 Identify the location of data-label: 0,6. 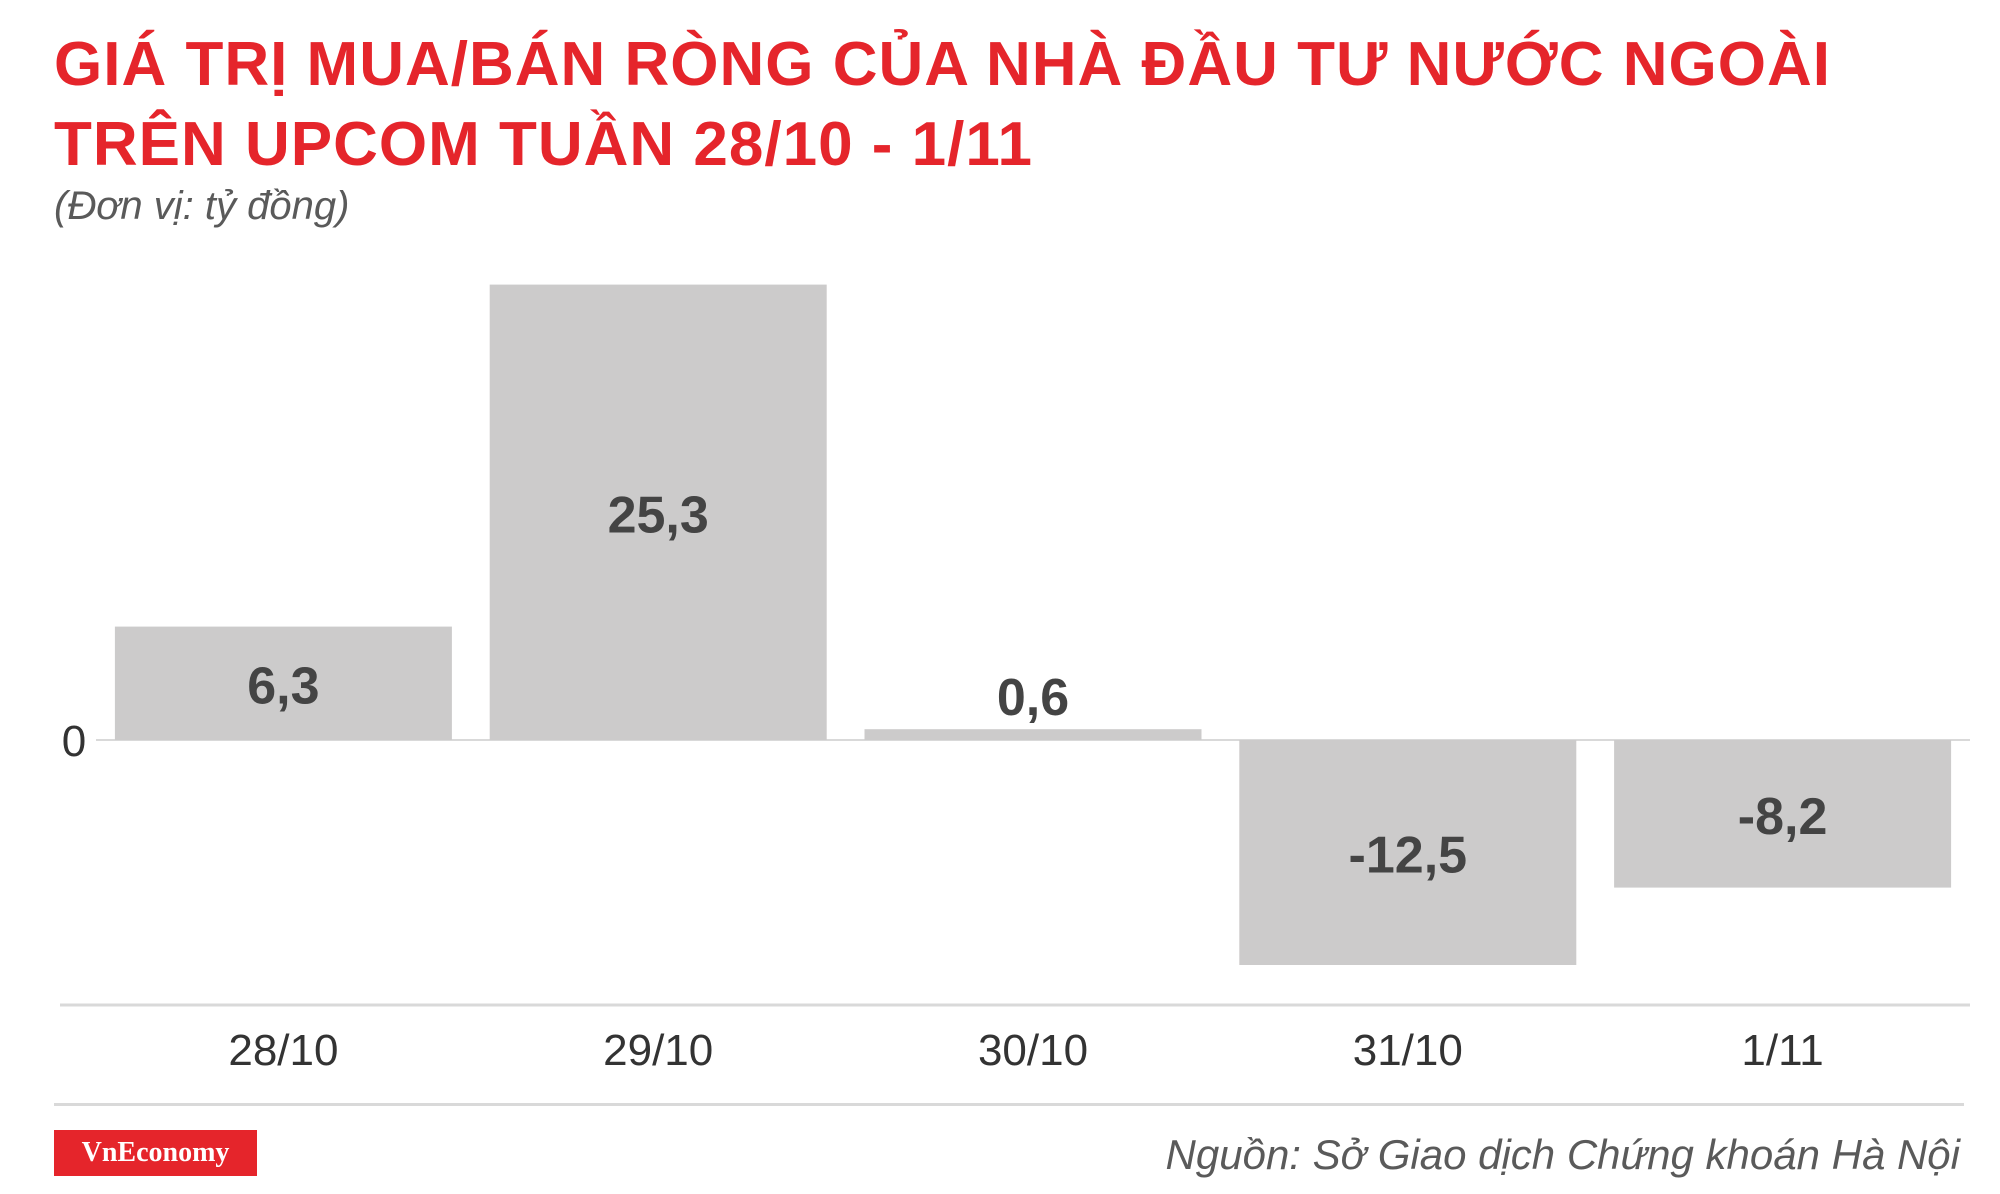
(1033, 698).